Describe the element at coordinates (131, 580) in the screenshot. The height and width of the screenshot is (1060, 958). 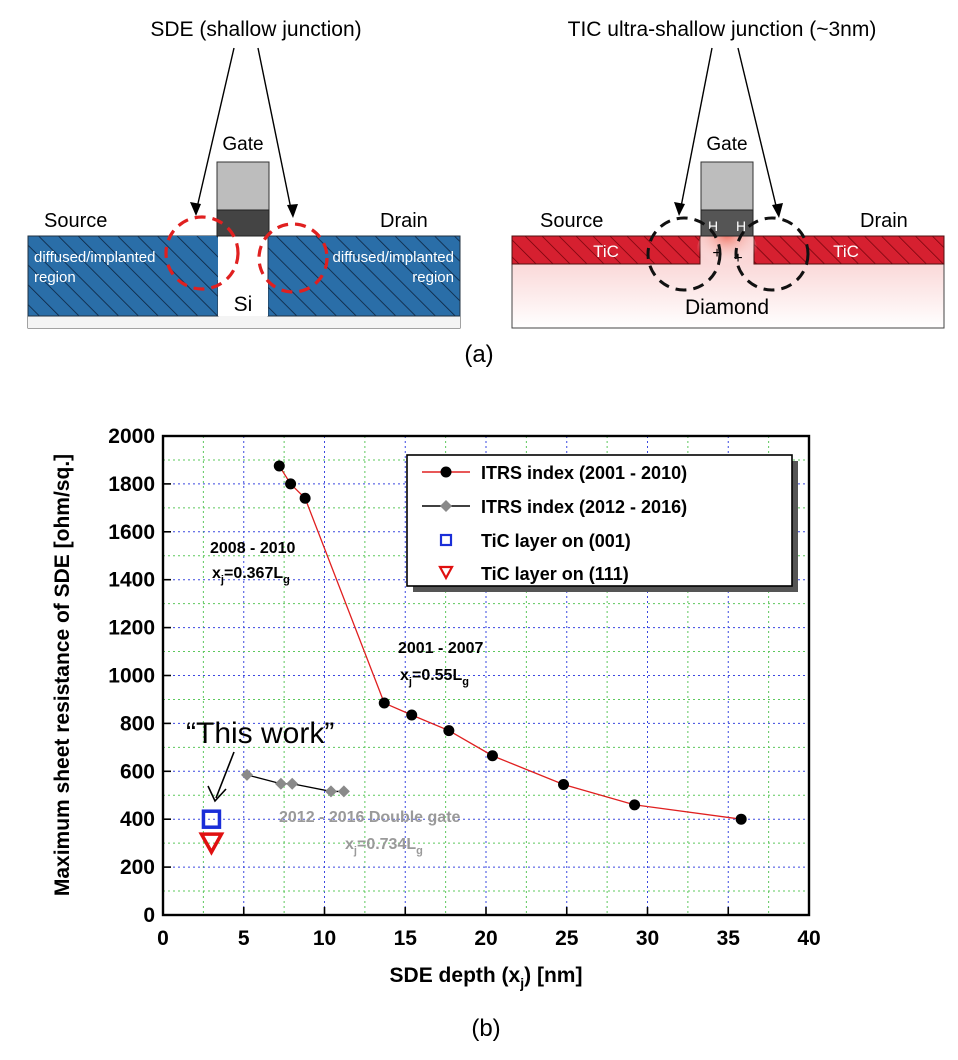
I see `y-tick-label: 1400` at that location.